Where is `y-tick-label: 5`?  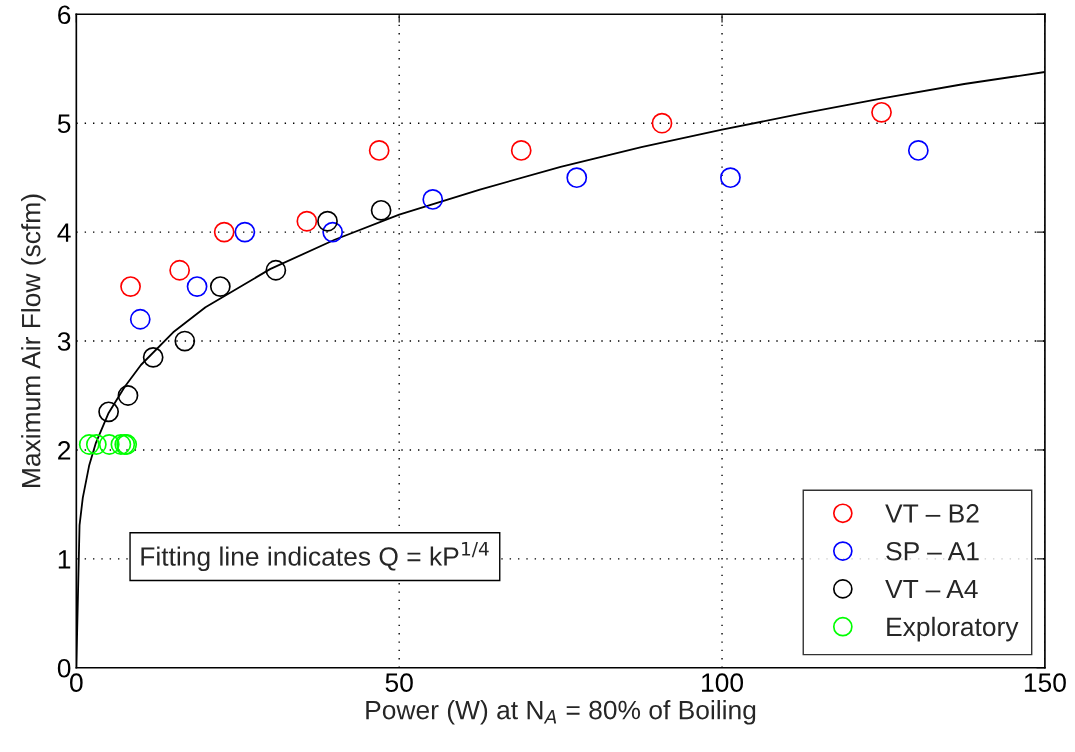 y-tick-label: 5 is located at coordinates (64, 124).